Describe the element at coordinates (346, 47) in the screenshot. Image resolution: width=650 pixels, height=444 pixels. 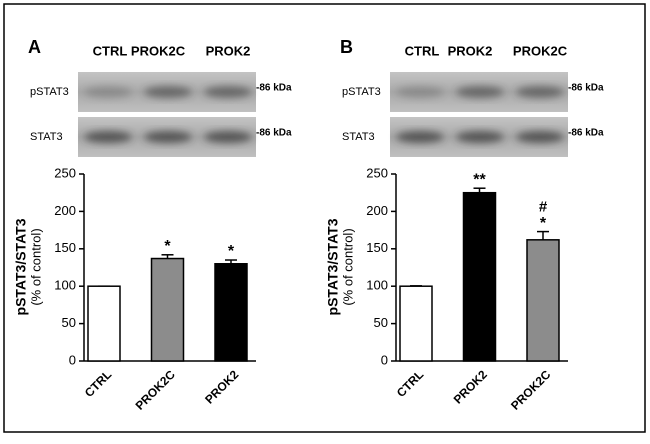
I see `panel-label: B` at that location.